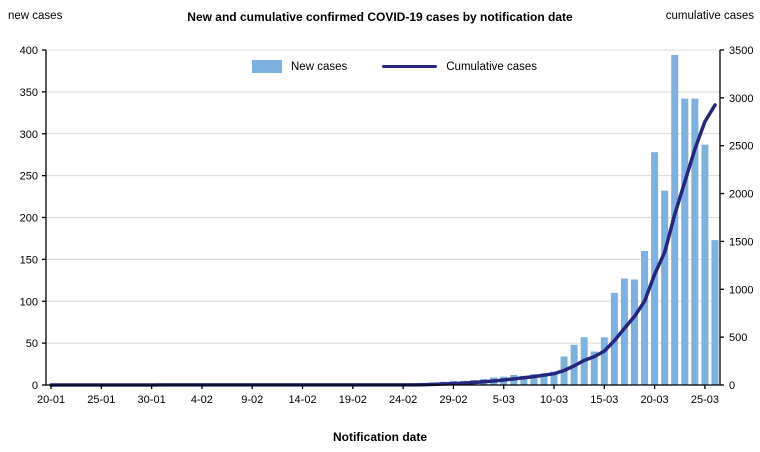  Describe the element at coordinates (403, 400) in the screenshot. I see `x-tick-label: 24-02` at that location.